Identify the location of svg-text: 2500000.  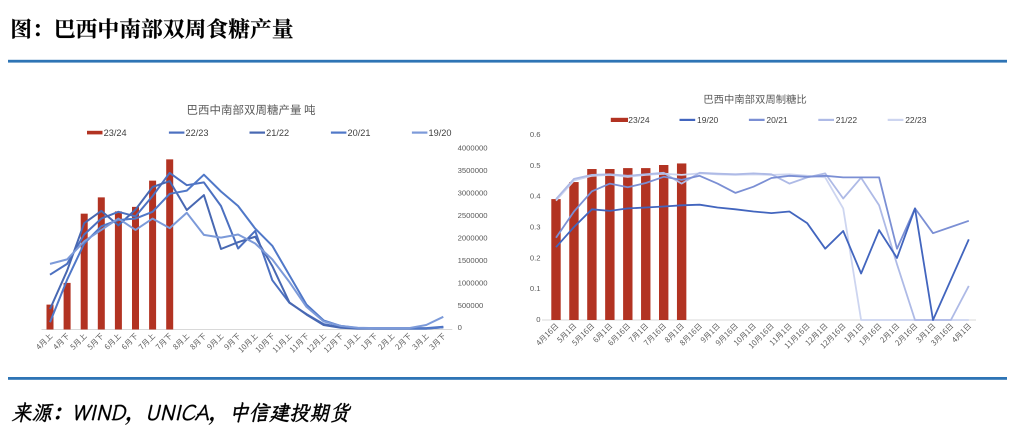
(473, 215).